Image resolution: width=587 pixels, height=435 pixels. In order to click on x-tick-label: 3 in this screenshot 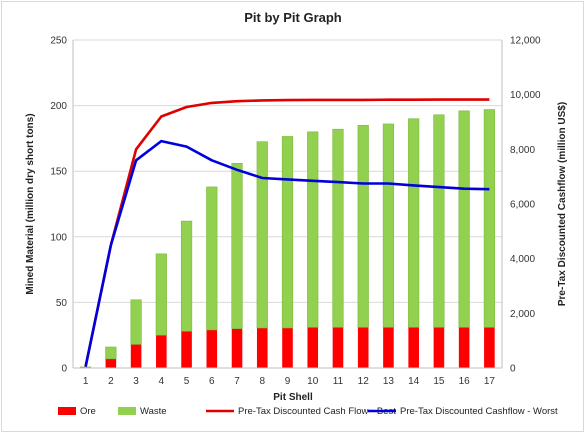, I will do `click(136, 381)`.